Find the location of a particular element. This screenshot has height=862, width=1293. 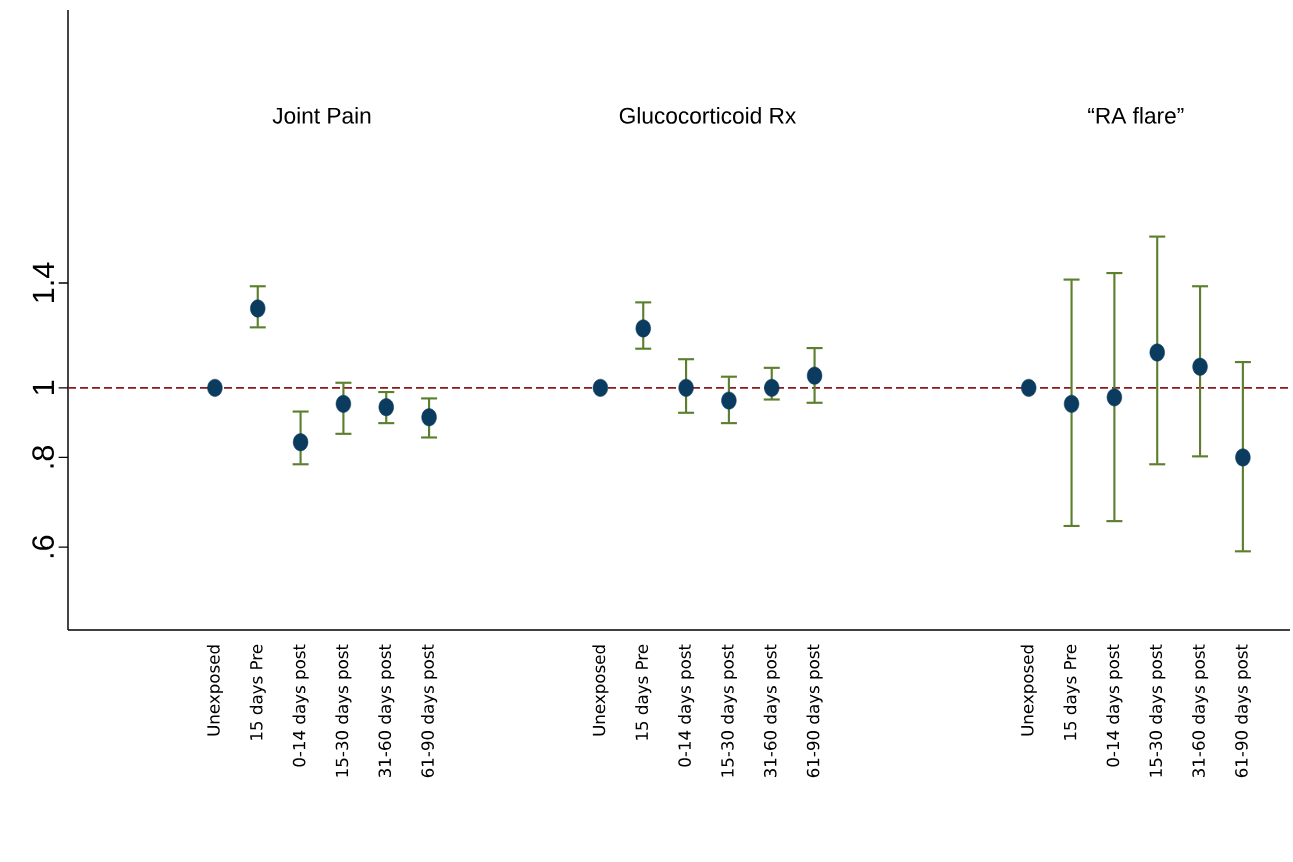

y-tick-label: 1.4 is located at coordinates (43, 282).